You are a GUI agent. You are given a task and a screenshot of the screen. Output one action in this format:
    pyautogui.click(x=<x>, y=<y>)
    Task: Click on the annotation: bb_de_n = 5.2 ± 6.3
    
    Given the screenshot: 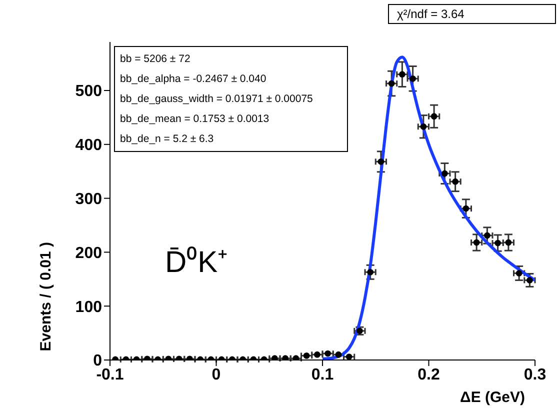 What is the action you would take?
    pyautogui.click(x=167, y=139)
    